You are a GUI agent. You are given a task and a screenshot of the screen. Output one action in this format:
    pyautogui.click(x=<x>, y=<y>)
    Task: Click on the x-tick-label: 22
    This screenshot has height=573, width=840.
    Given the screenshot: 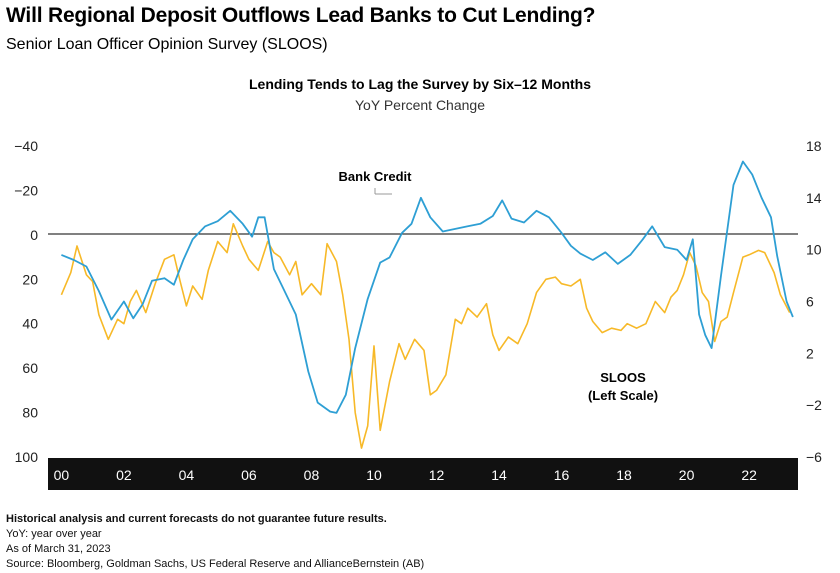 What is the action you would take?
    pyautogui.click(x=749, y=475)
    